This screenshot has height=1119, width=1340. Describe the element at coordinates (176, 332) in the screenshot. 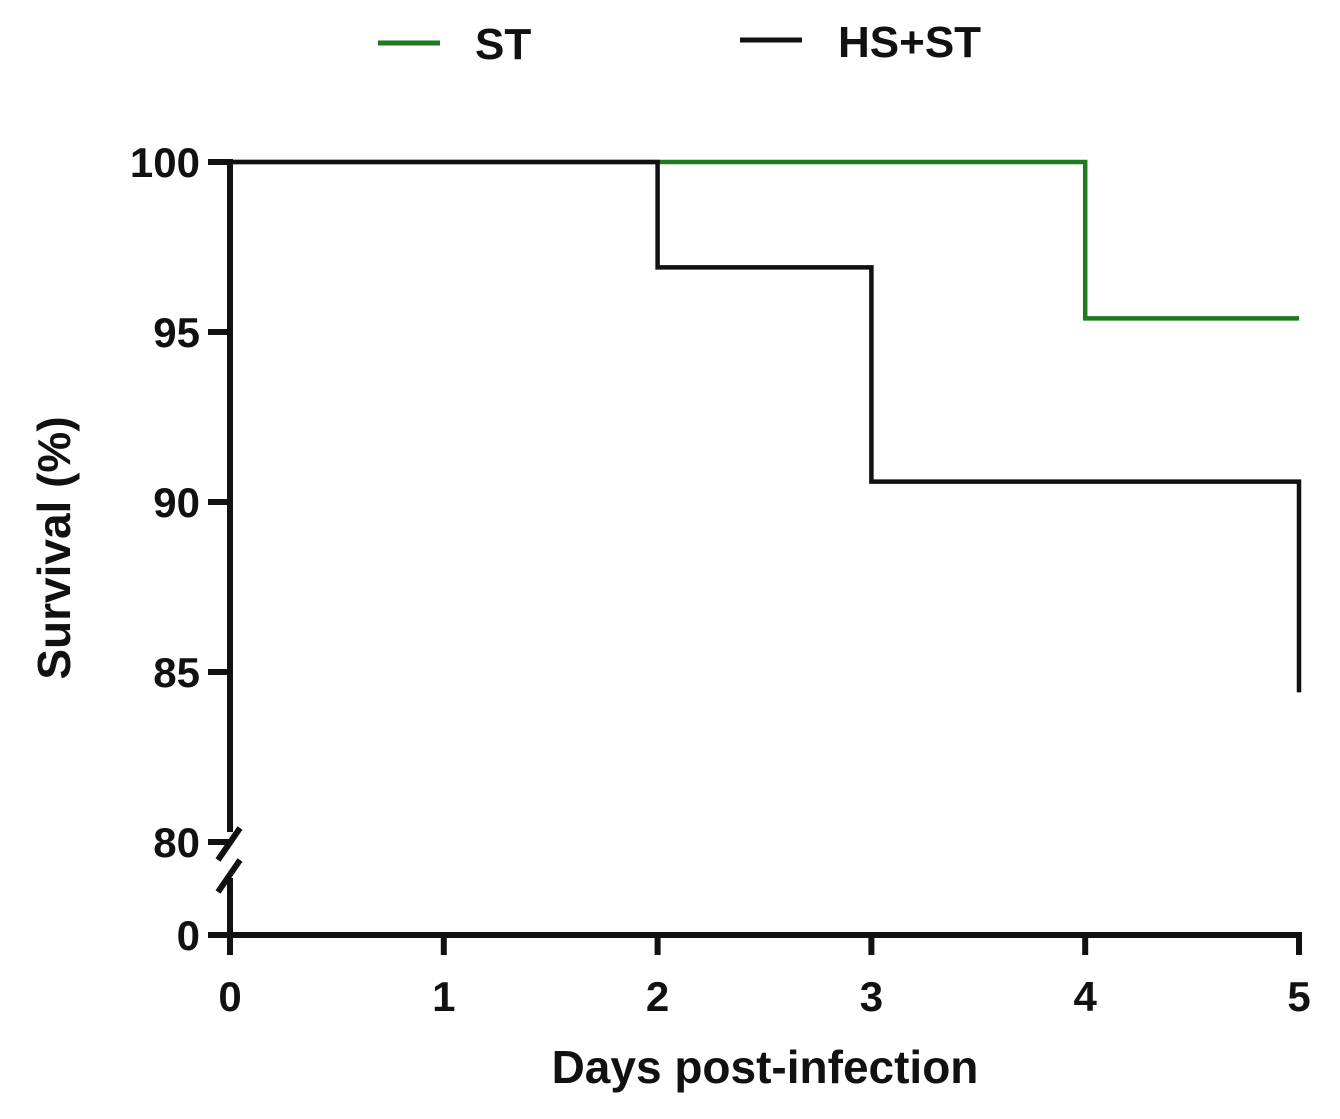

I see `y-tick-label: 95` at that location.